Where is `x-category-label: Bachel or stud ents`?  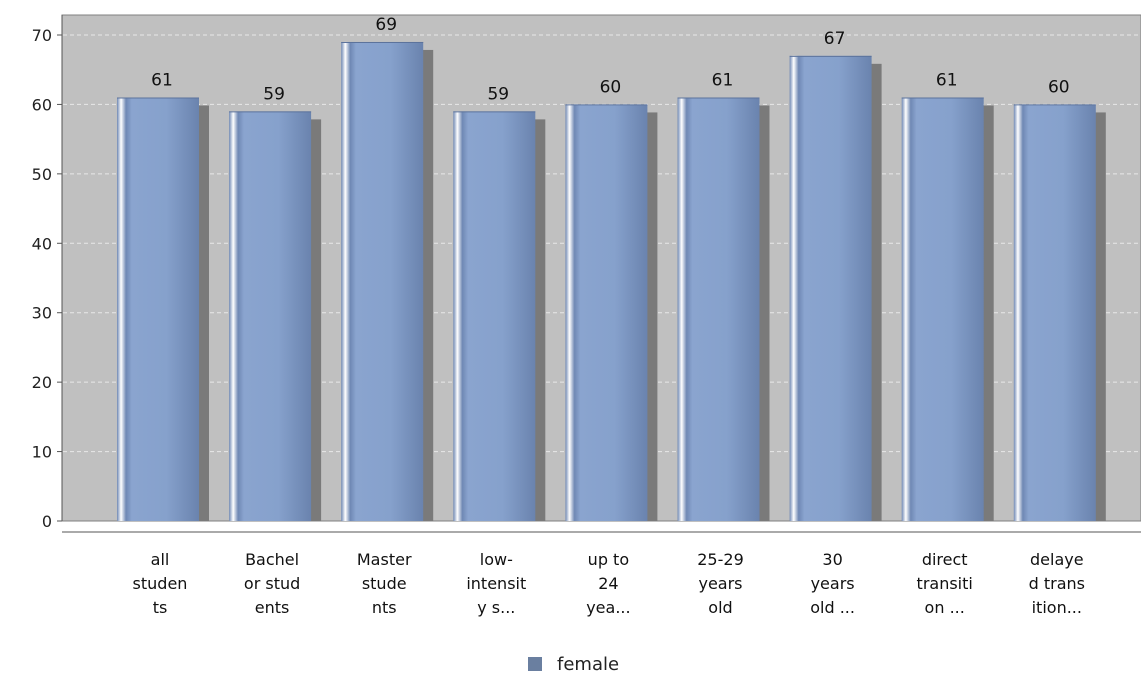
x-category-label: Bachel or stud ents is located at coordinates (272, 583).